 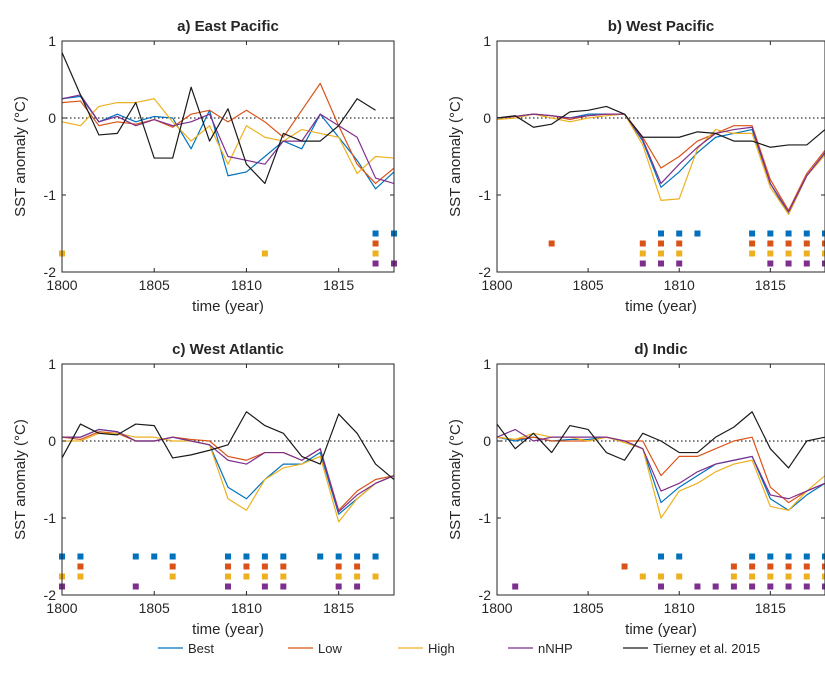 I want to click on panel2-xtick-label-1805: 1805, so click(x=588, y=285).